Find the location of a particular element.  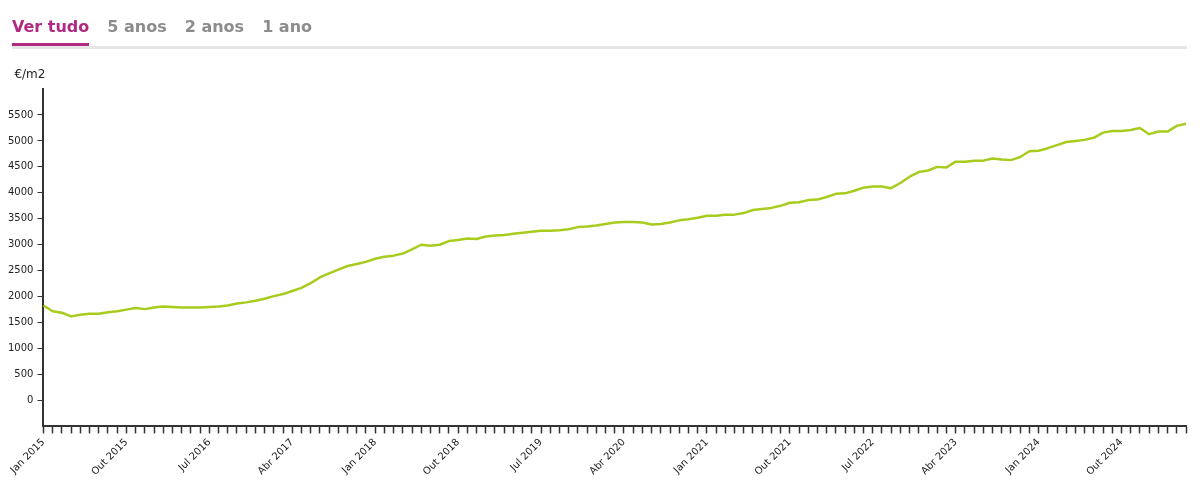

y-axis-title: €/m2 is located at coordinates (30, 74).